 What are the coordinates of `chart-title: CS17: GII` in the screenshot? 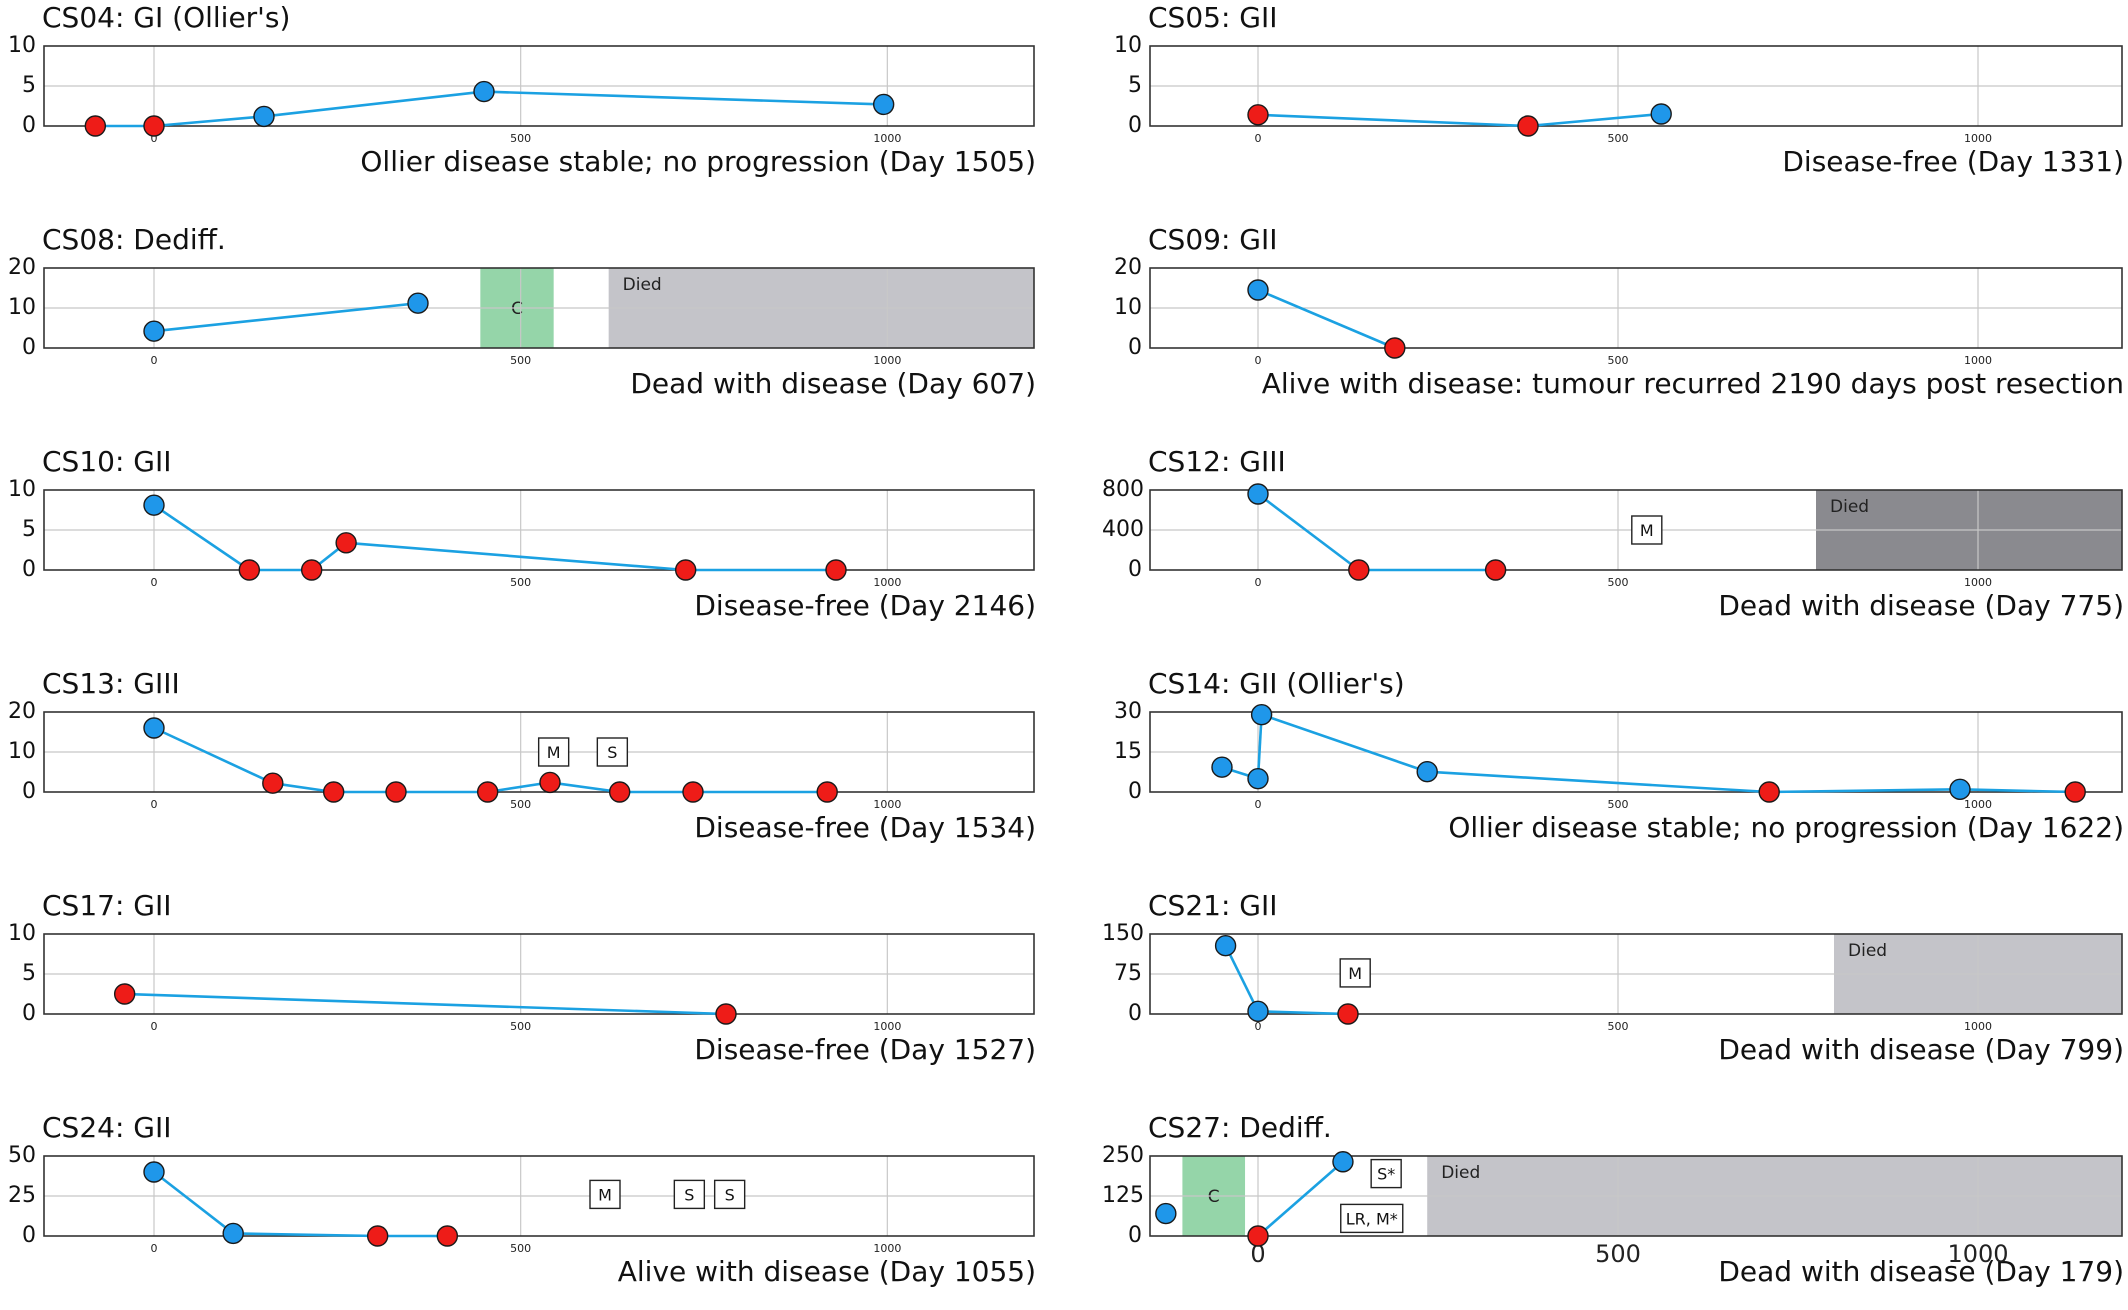 It's located at (107, 905).